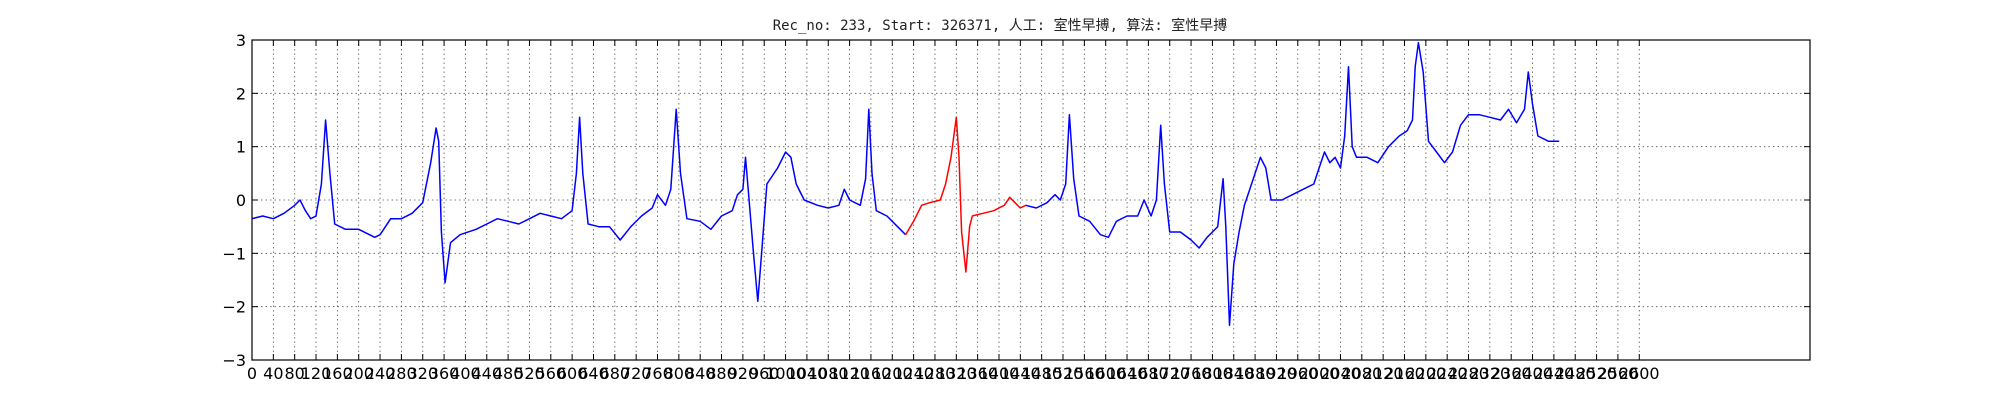 This screenshot has height=400, width=2000. What do you see at coordinates (1404, 373) in the screenshot?
I see `x-tick-label: 2160` at bounding box center [1404, 373].